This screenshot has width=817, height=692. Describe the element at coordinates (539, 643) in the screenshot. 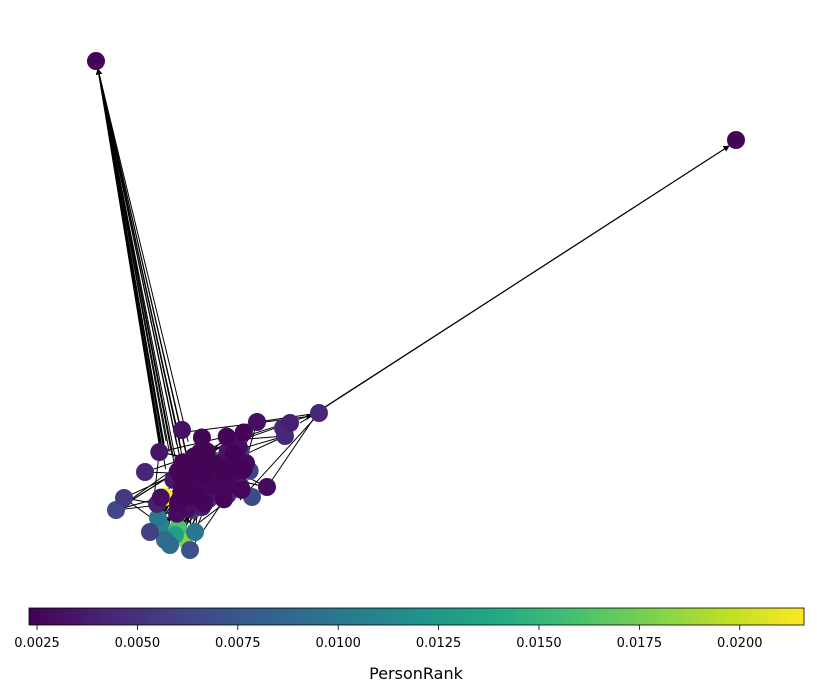

I see `colorbar-tick-label: 0.0150` at that location.